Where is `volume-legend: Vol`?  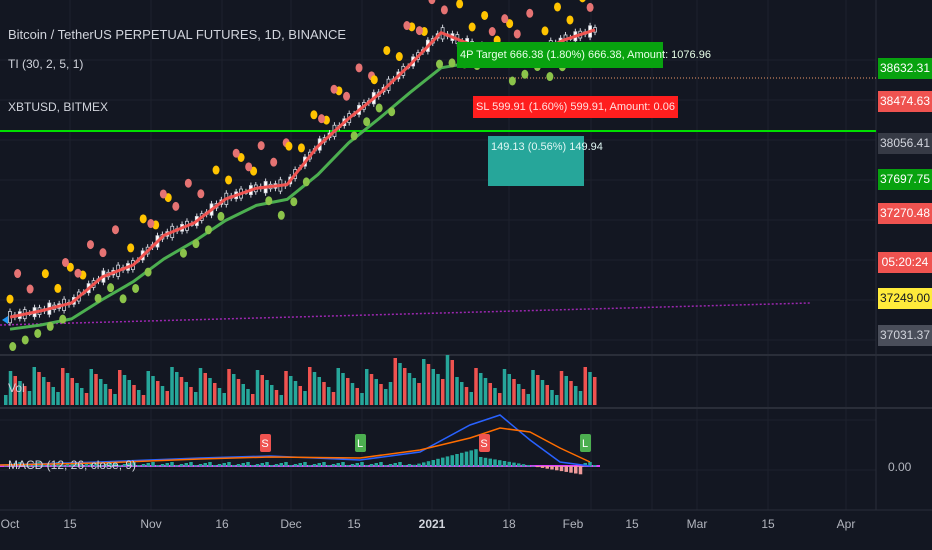
volume-legend: Vol is located at coordinates (16, 388).